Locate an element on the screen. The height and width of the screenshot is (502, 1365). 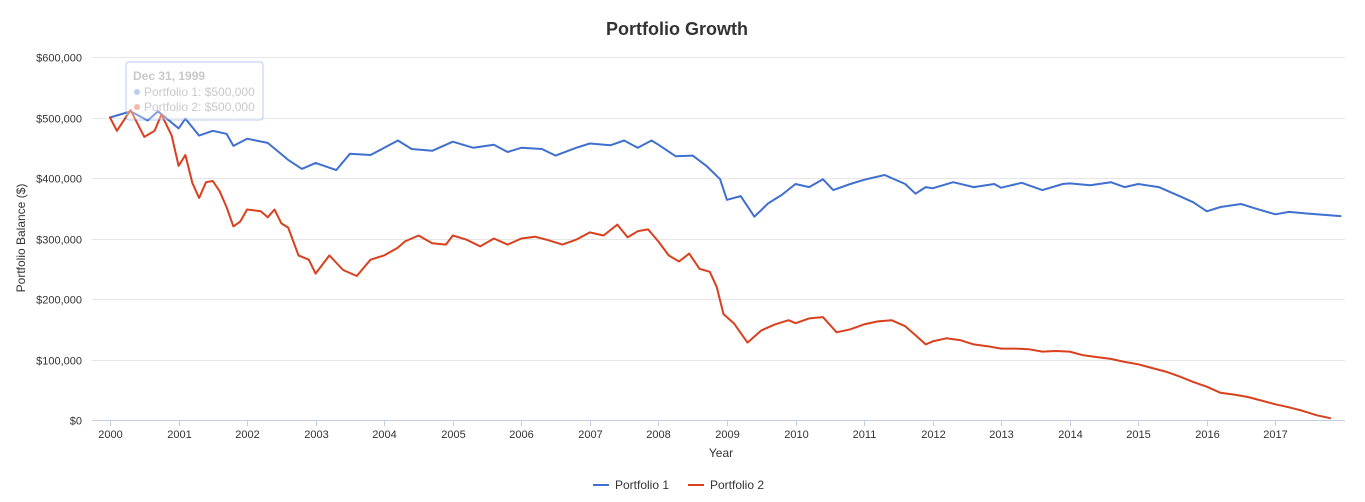
y-tick-label: $0 is located at coordinates (76, 422).